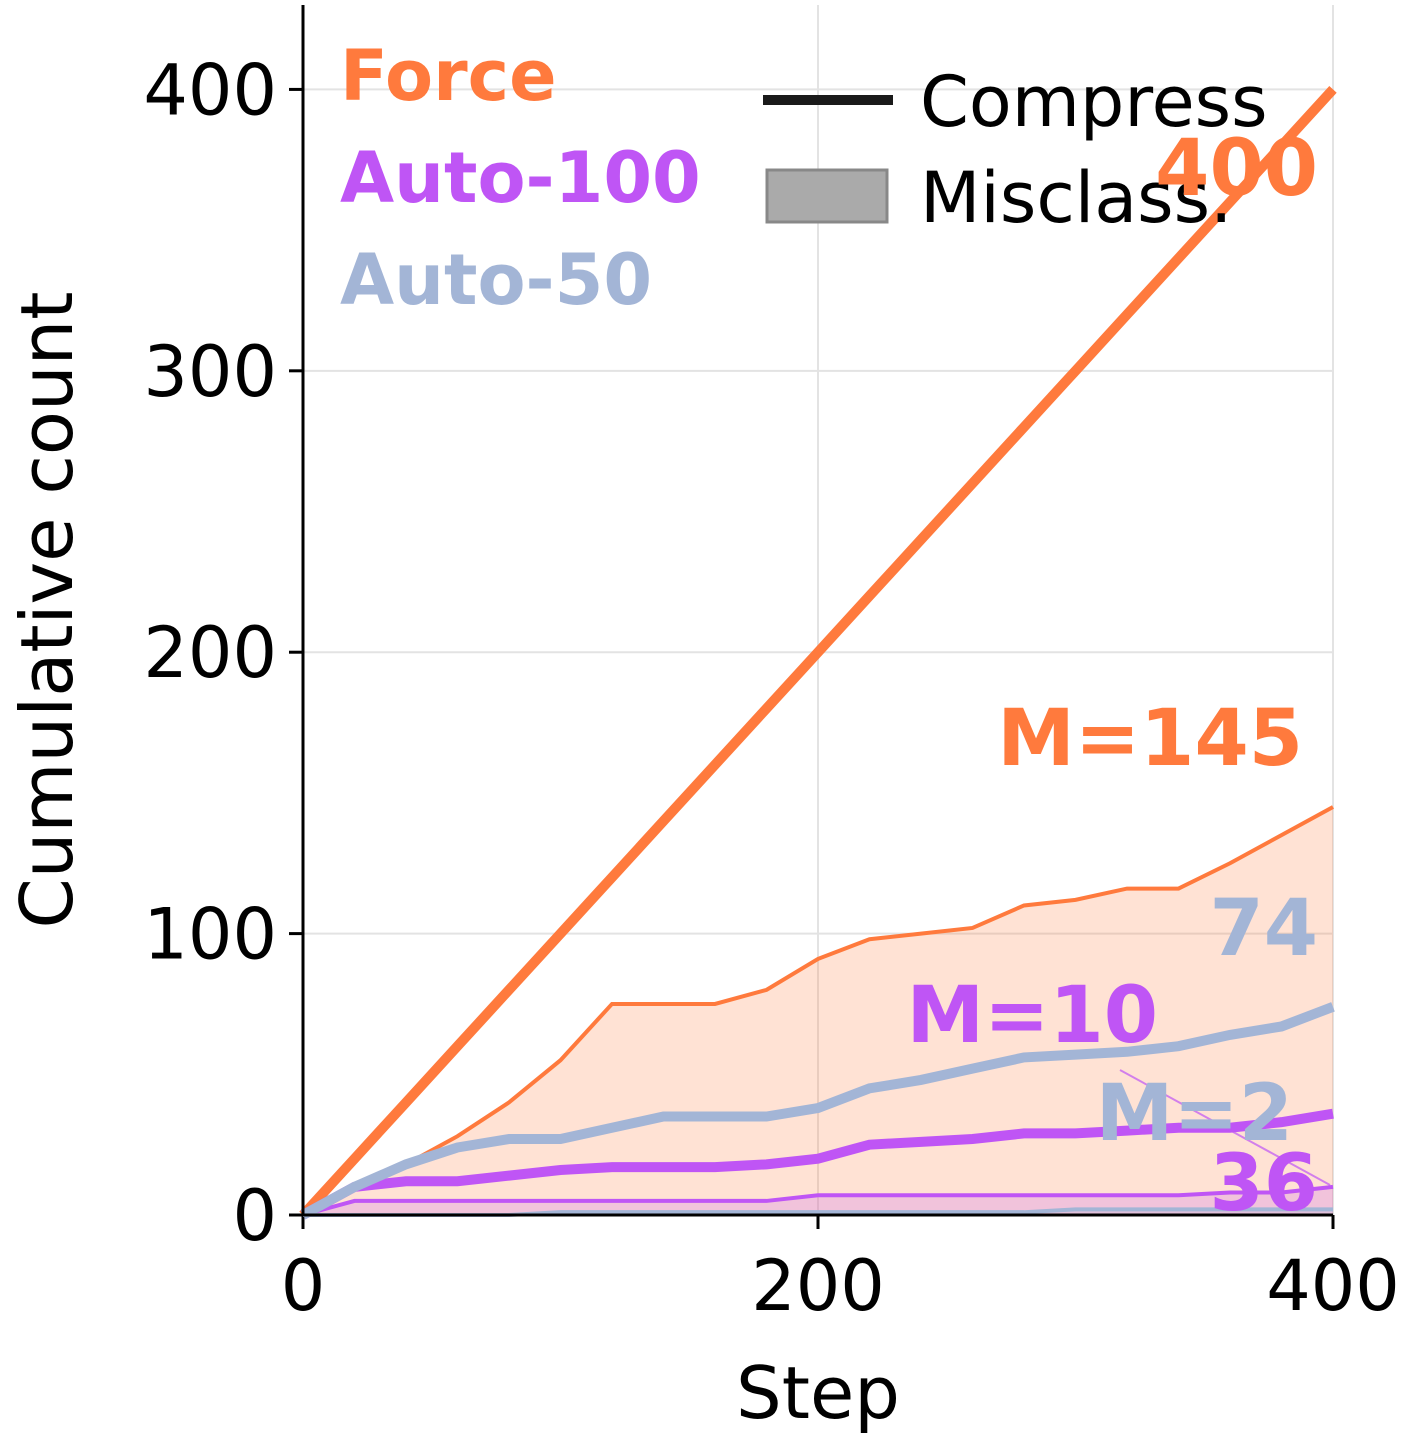 The height and width of the screenshot is (1440, 1418). I want to click on annotation: 400, so click(1236, 169).